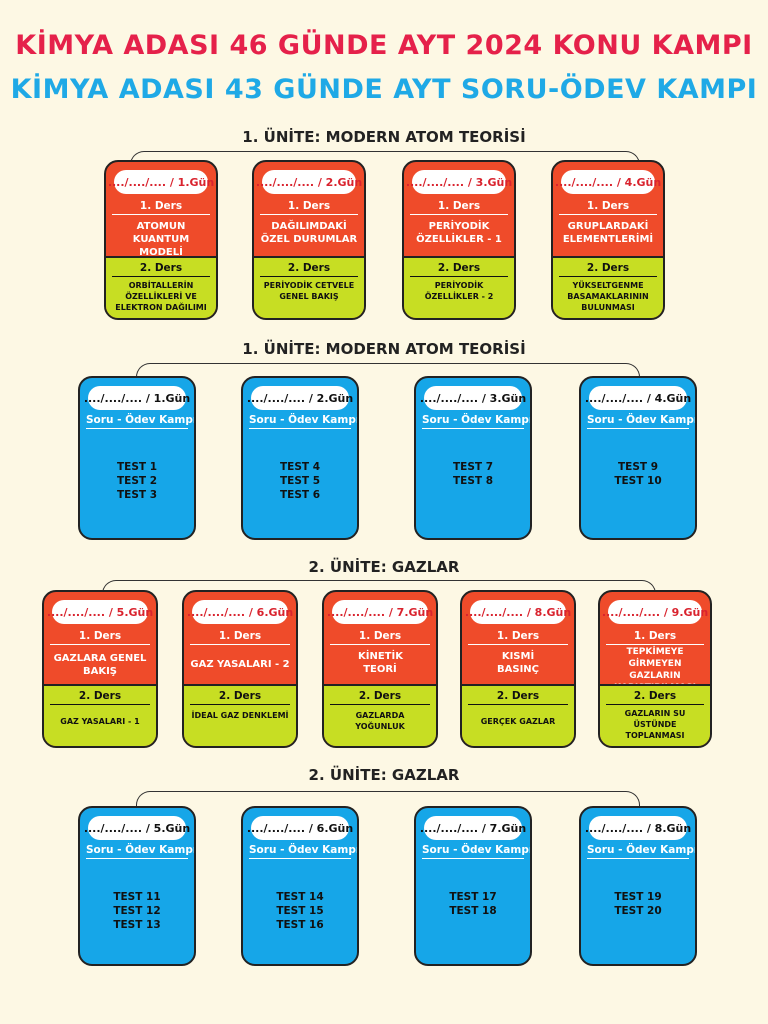  I want to click on konu-kampi-title: KİMYA ADASI 46 GÜNDE AYT 2024 KONU KAMPI, so click(384, 45).